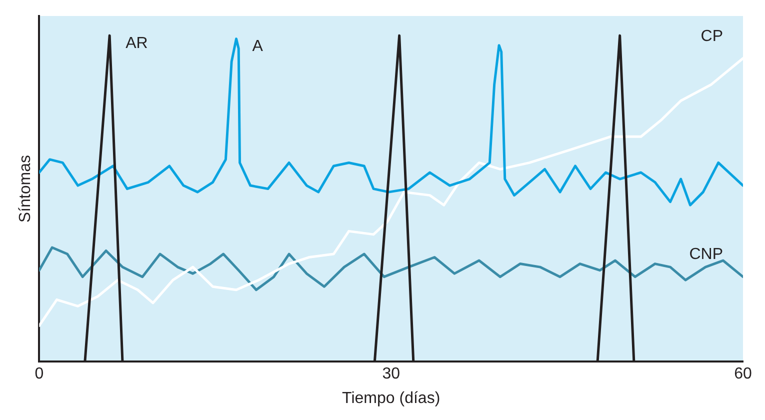 Image resolution: width=765 pixels, height=420 pixels. Describe the element at coordinates (258, 47) in the screenshot. I see `series-label: A` at that location.